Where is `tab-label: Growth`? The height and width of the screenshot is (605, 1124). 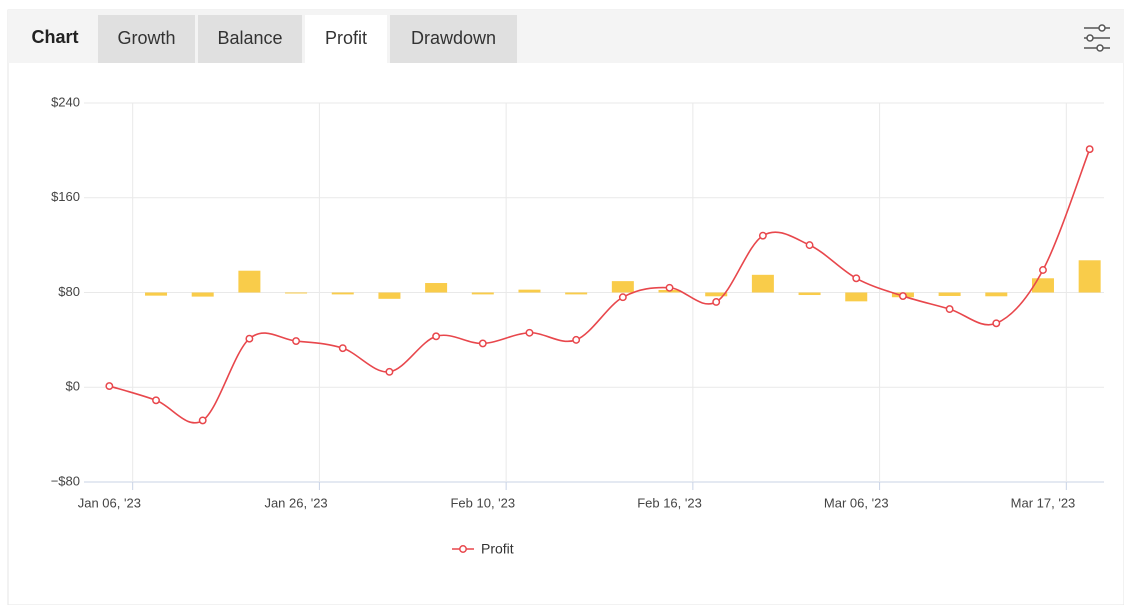
tab-label: Growth is located at coordinates (146, 38).